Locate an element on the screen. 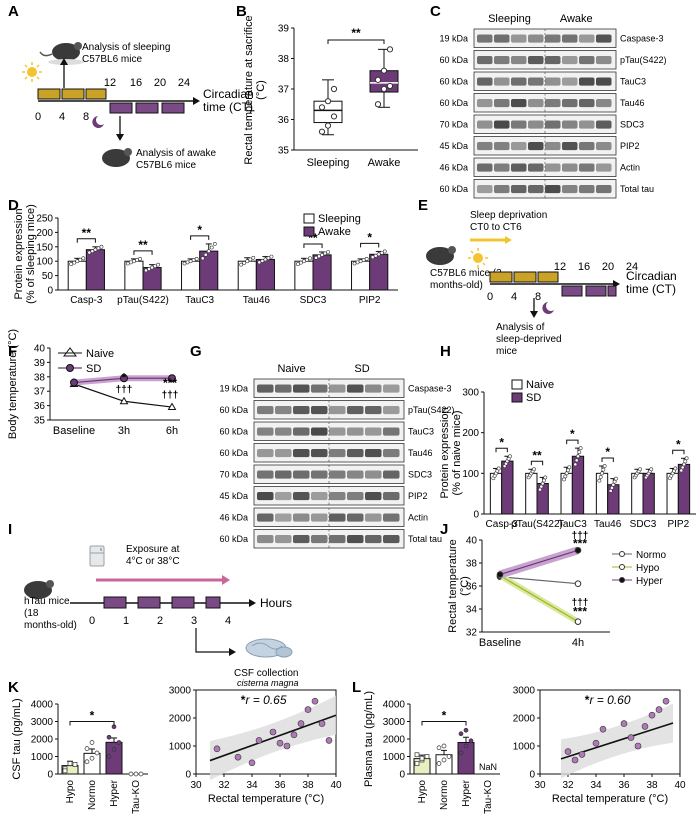 The width and height of the screenshot is (700, 819). axis-tick-label: 4 is located at coordinates (62, 117).